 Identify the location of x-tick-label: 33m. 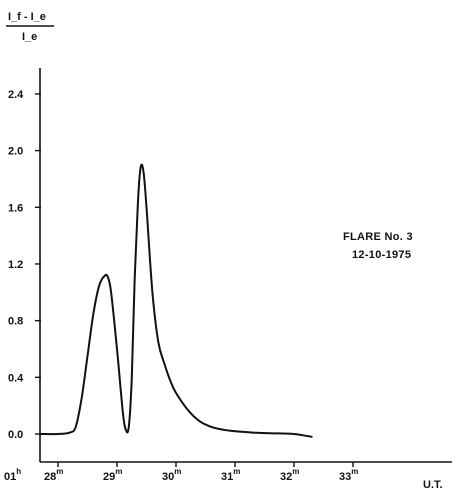
(348, 475).